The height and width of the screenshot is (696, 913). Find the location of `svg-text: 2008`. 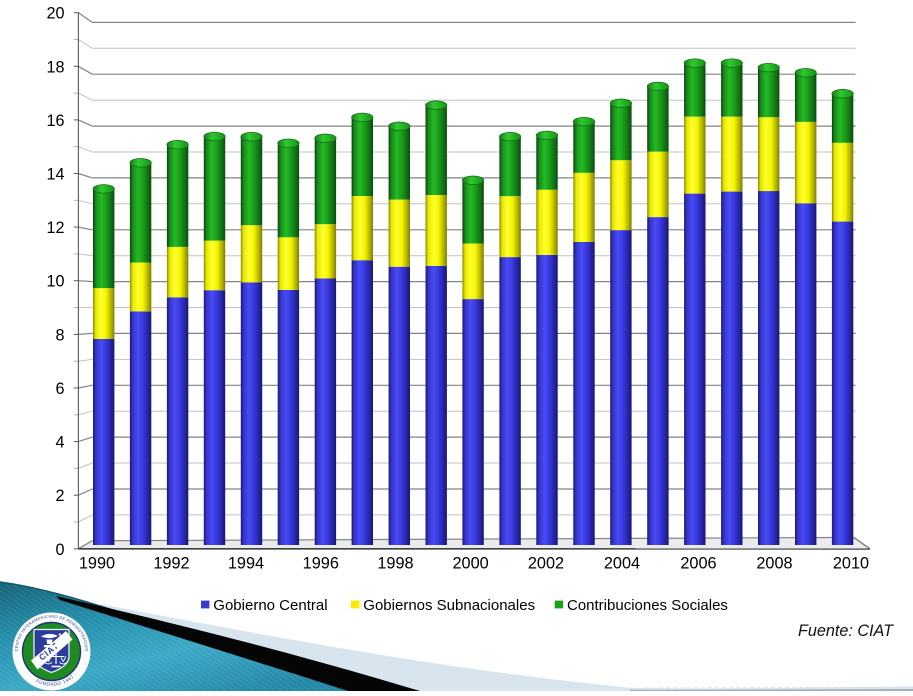

svg-text: 2008 is located at coordinates (774, 564).